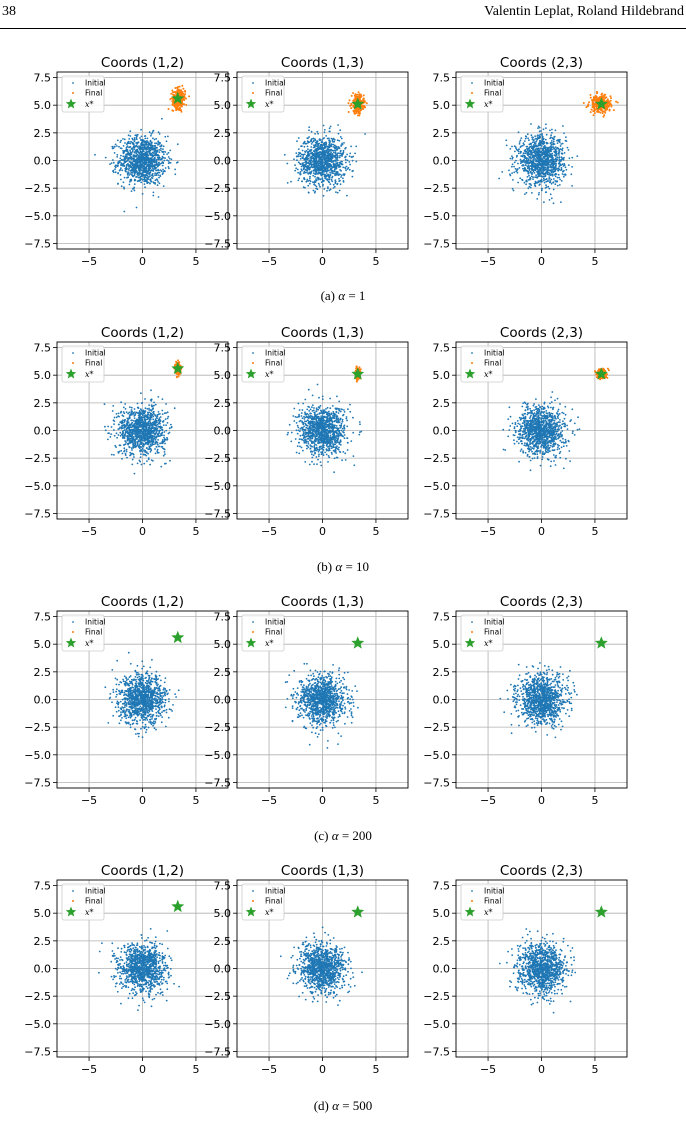 This screenshot has height=1126, width=686. I want to click on x-tick-label: −5, so click(89, 261).